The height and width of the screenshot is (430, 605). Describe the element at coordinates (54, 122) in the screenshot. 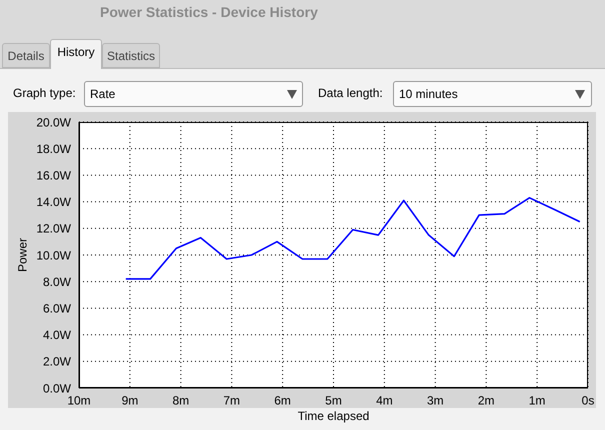

I see `y-tick-label: 20.0W` at that location.